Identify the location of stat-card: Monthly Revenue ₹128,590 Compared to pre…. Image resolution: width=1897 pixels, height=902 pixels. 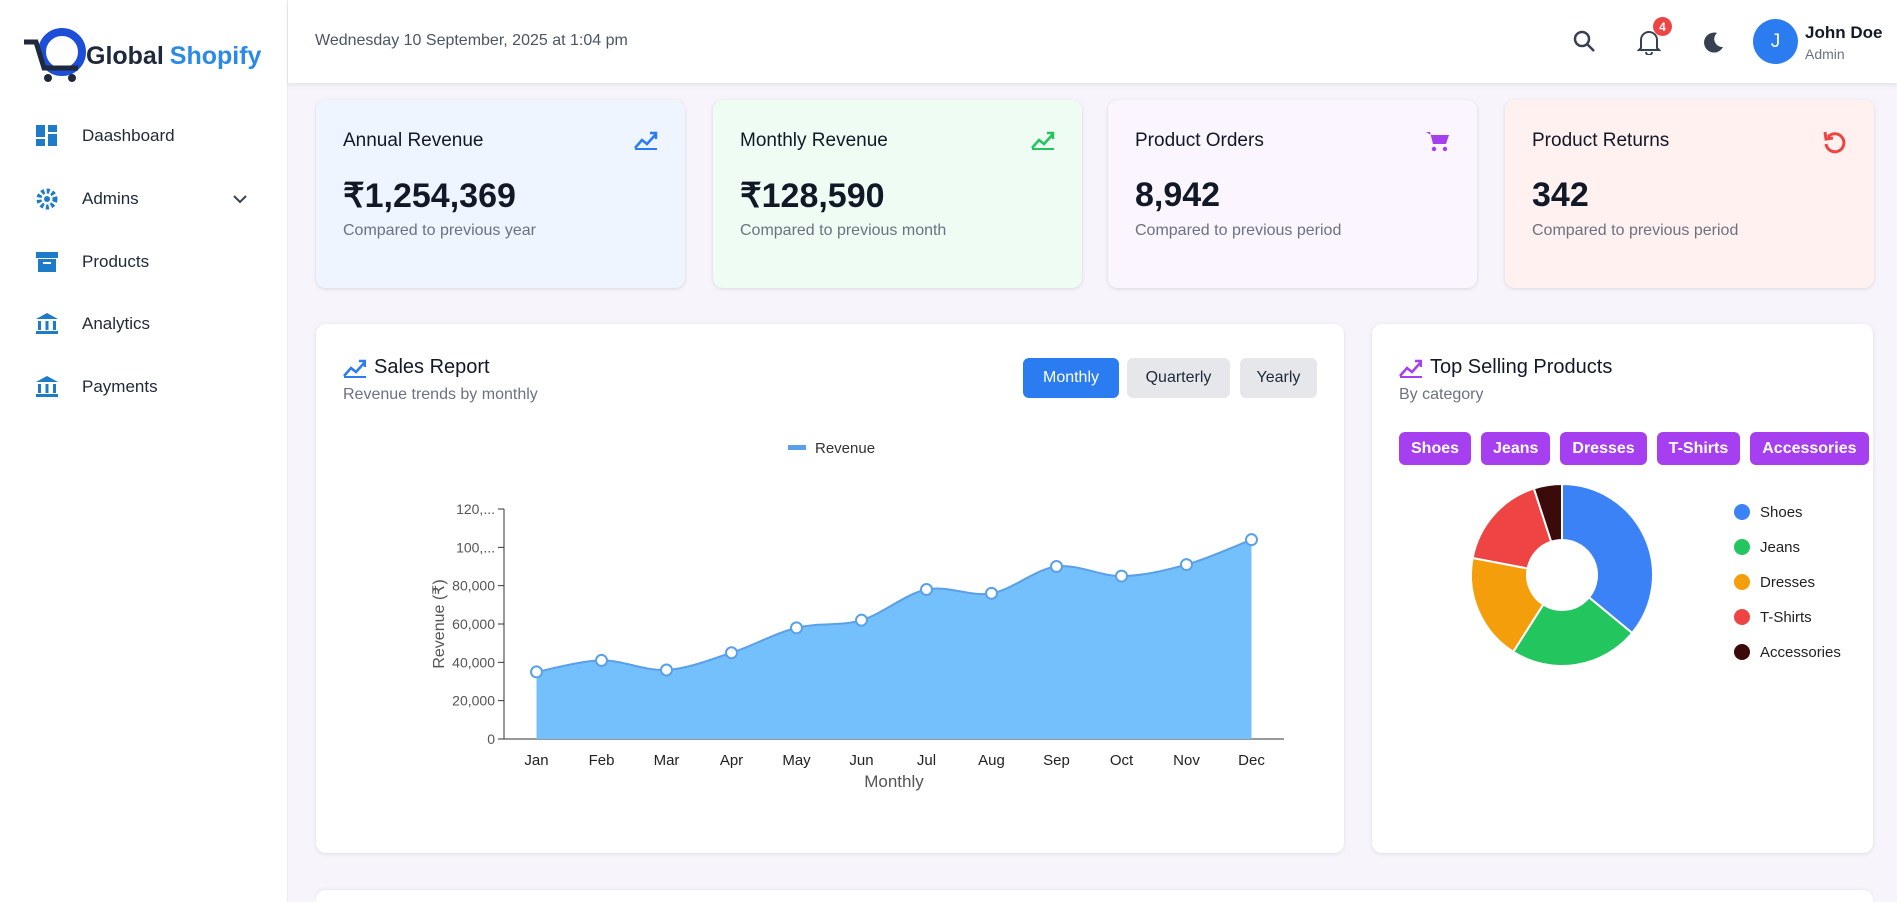
(897, 194).